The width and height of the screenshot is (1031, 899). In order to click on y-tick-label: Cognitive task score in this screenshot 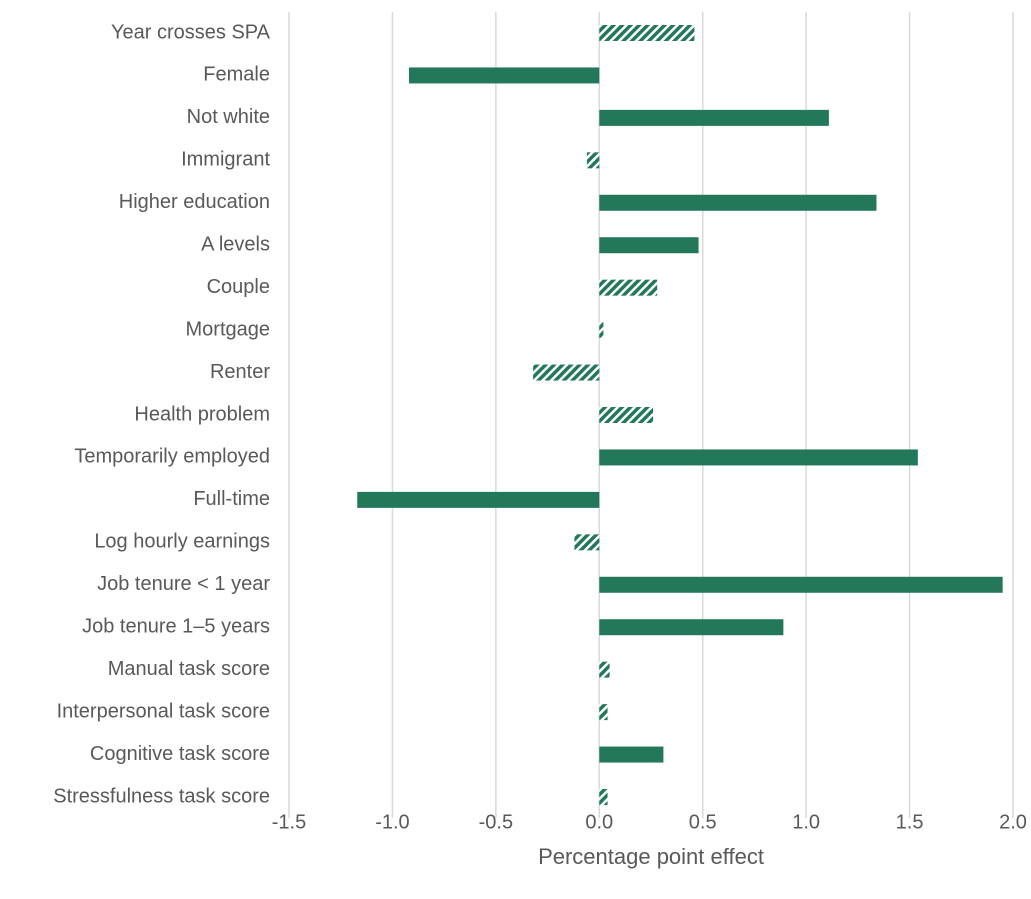, I will do `click(180, 754)`.